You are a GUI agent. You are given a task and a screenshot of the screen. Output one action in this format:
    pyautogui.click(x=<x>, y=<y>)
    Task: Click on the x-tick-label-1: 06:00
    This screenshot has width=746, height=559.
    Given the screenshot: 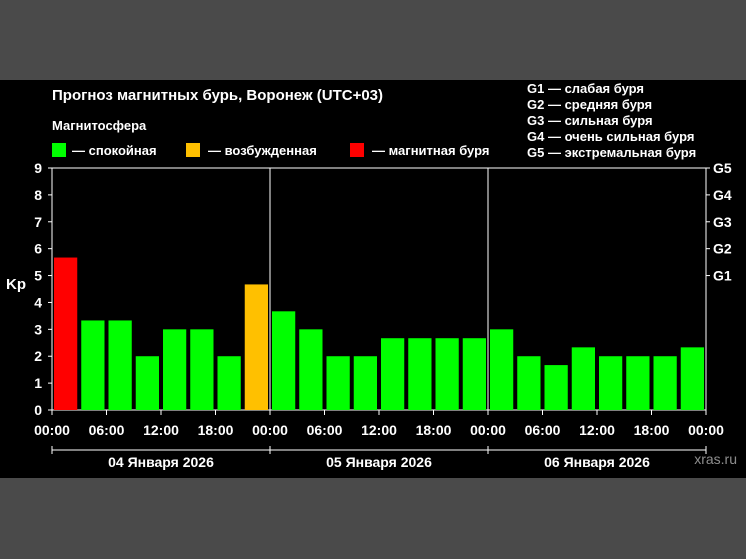 What is the action you would take?
    pyautogui.click(x=107, y=430)
    